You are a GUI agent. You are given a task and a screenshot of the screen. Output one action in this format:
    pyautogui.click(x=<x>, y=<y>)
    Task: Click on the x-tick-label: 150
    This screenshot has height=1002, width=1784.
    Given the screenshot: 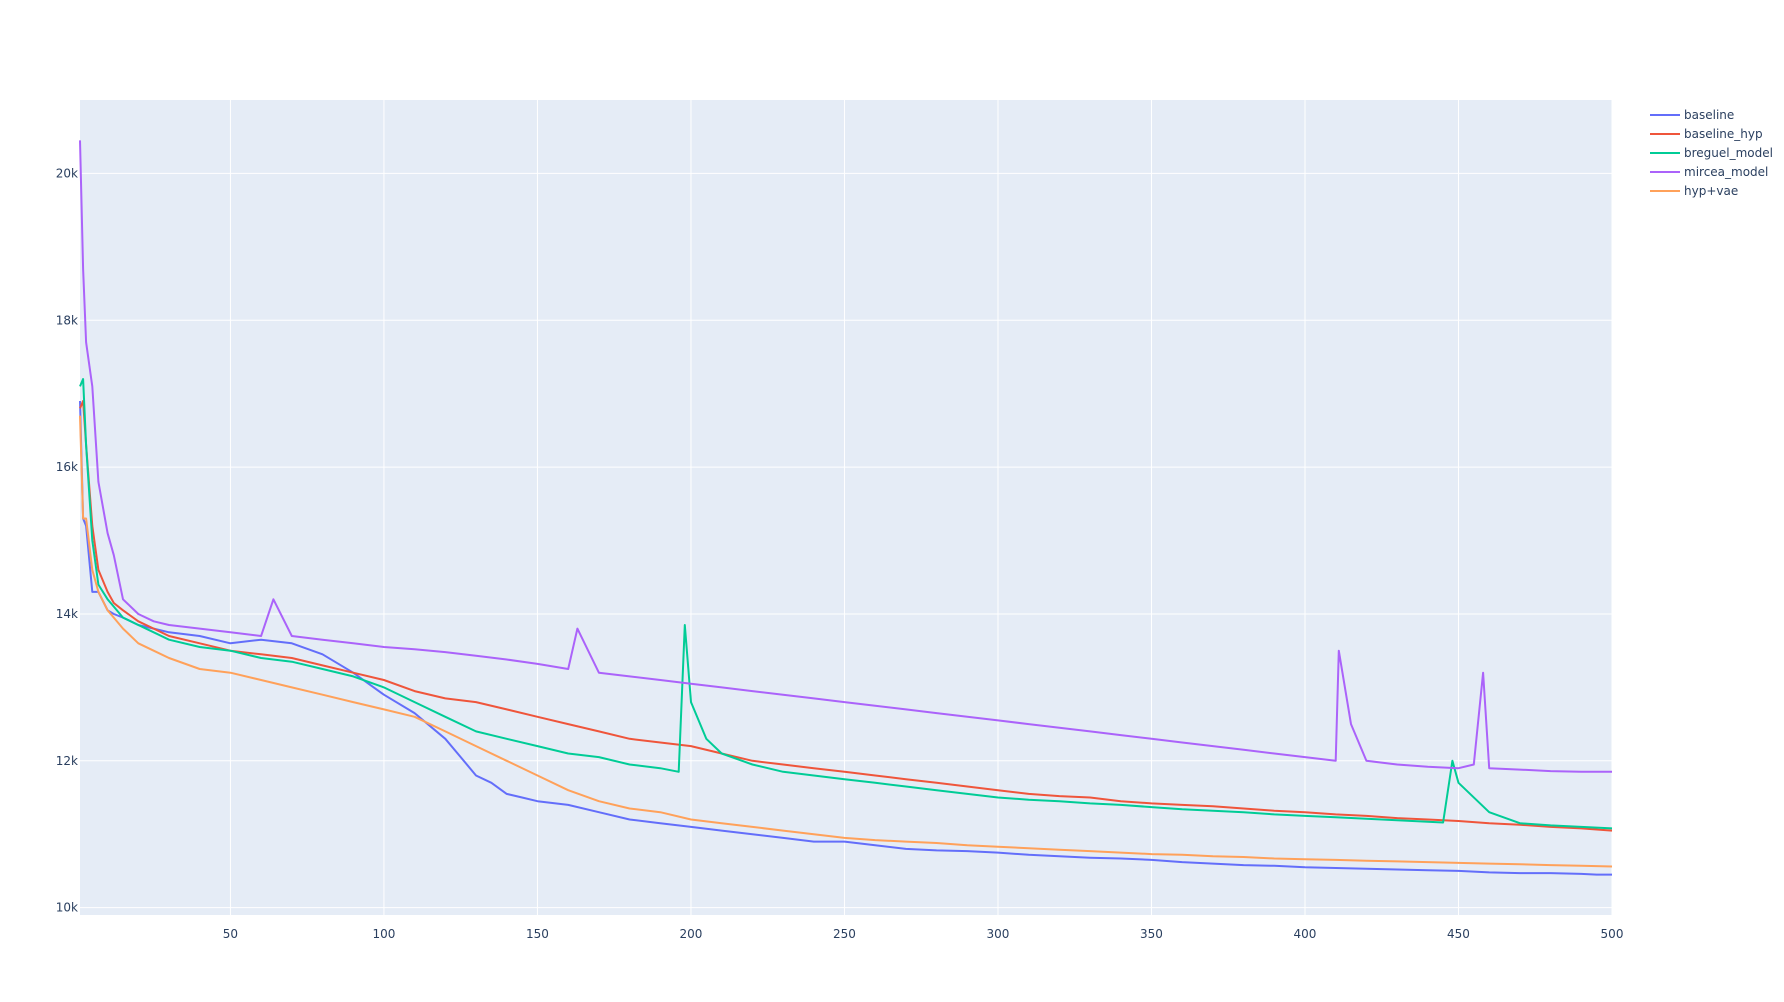 What is the action you would take?
    pyautogui.click(x=537, y=934)
    